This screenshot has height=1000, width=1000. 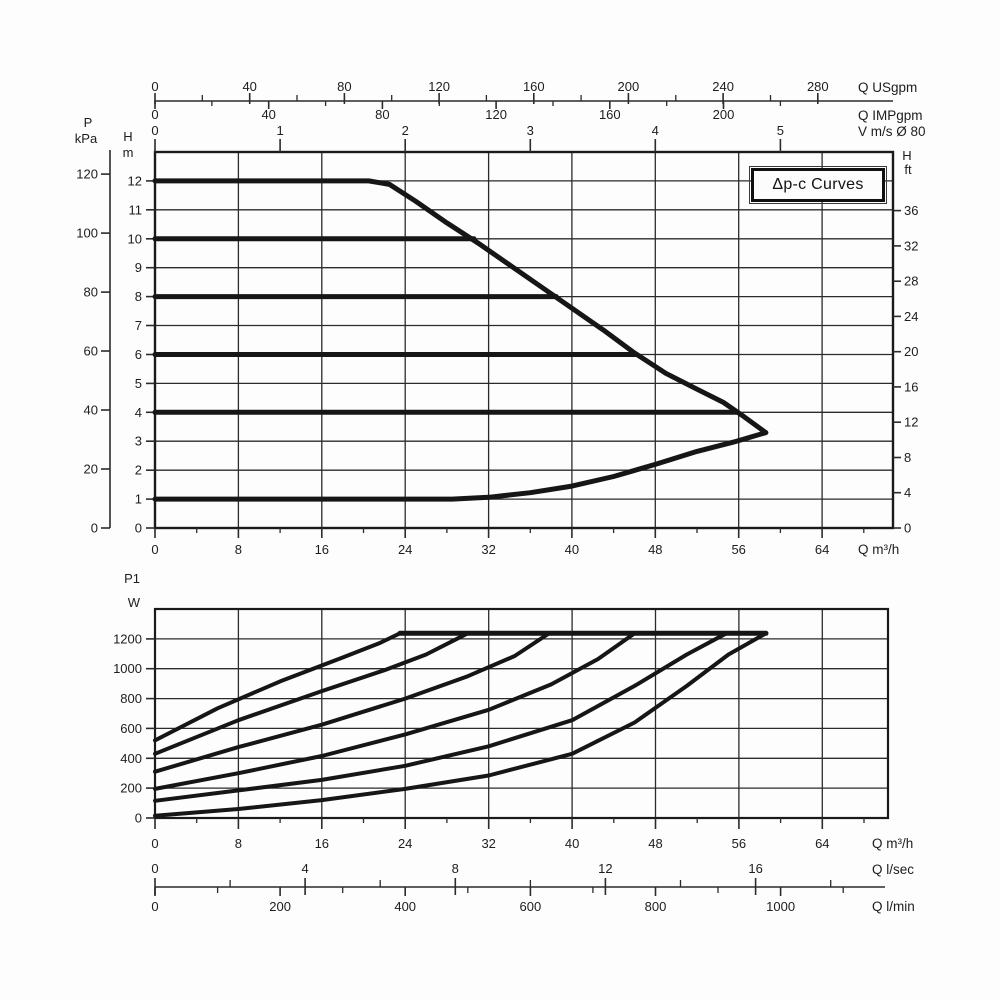 What do you see at coordinates (132, 578) in the screenshot?
I see `power-axis-name: P1` at bounding box center [132, 578].